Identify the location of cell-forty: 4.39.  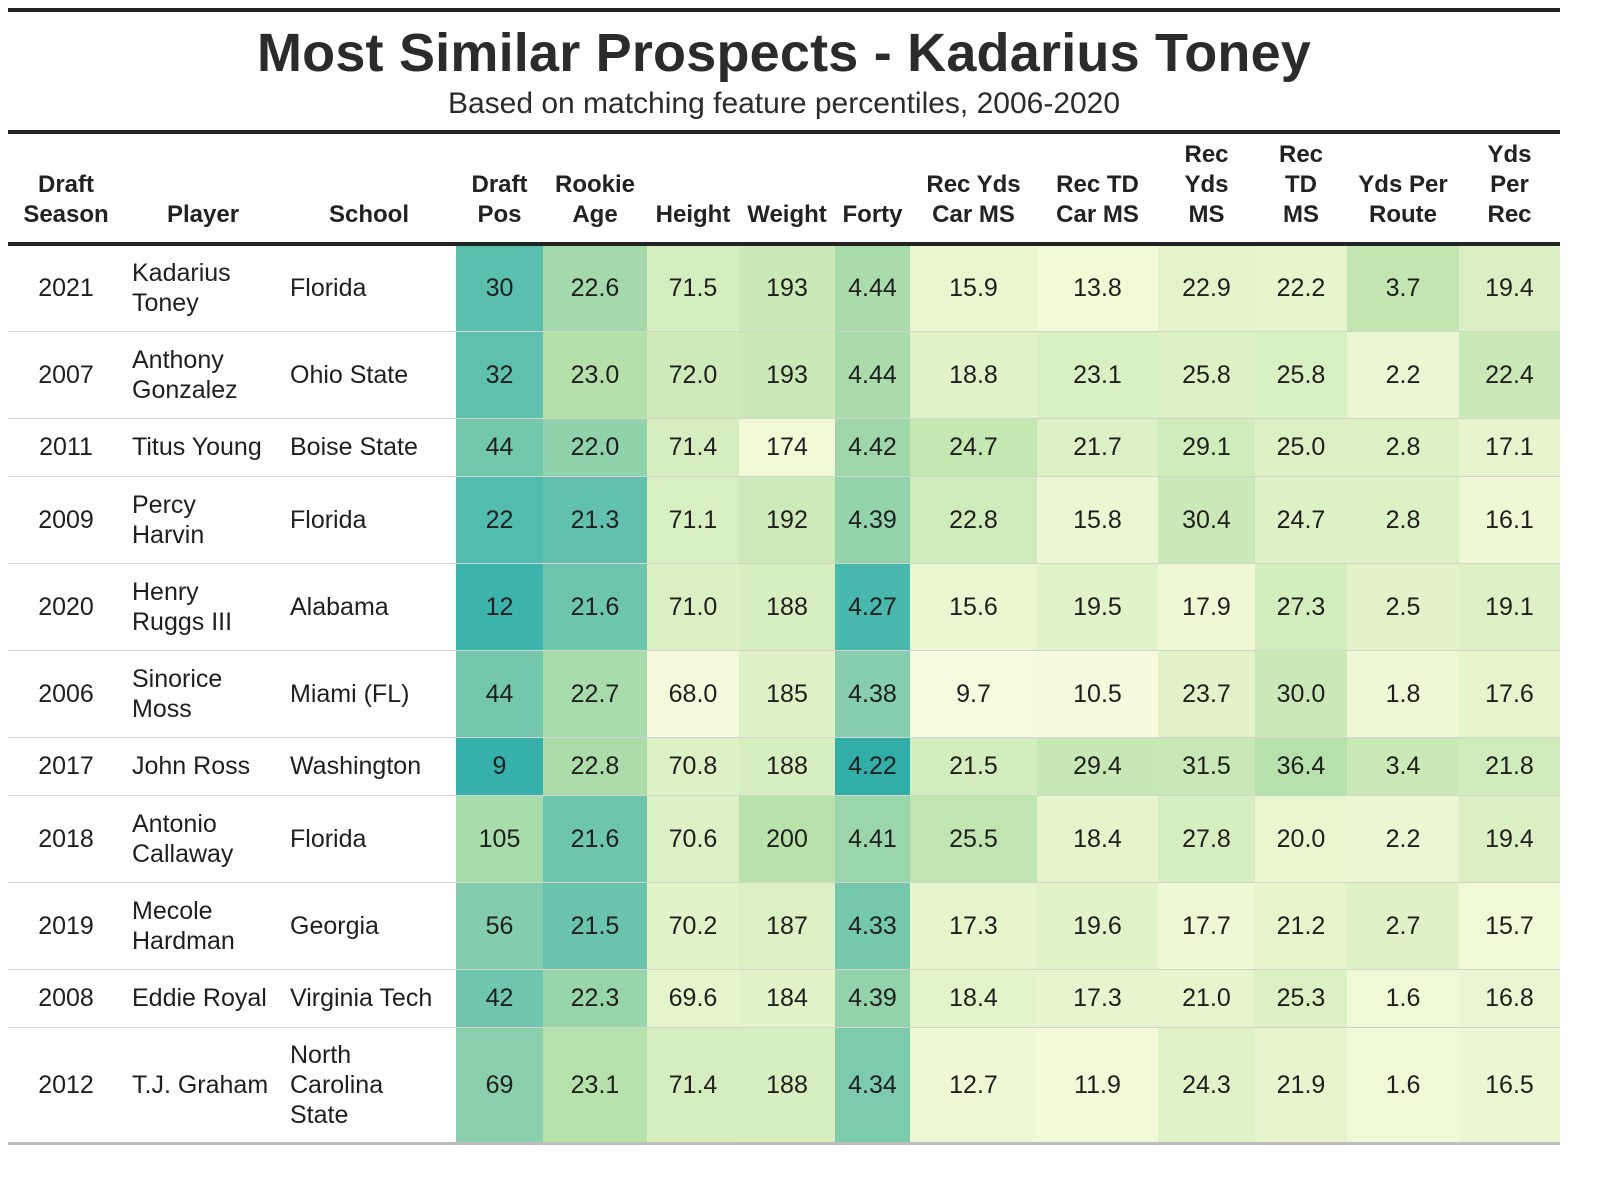
(872, 998).